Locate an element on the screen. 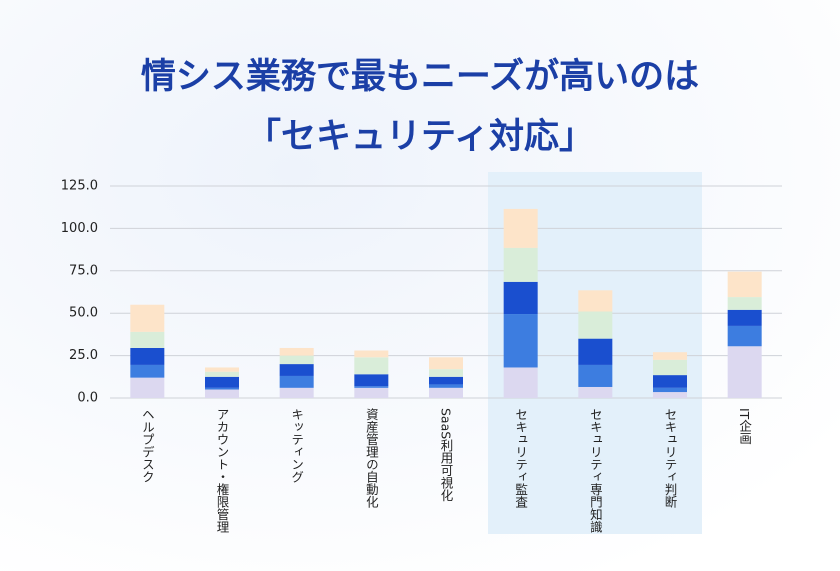 This screenshot has height=571, width=840. y-tick-label: 0.0 is located at coordinates (87, 398).